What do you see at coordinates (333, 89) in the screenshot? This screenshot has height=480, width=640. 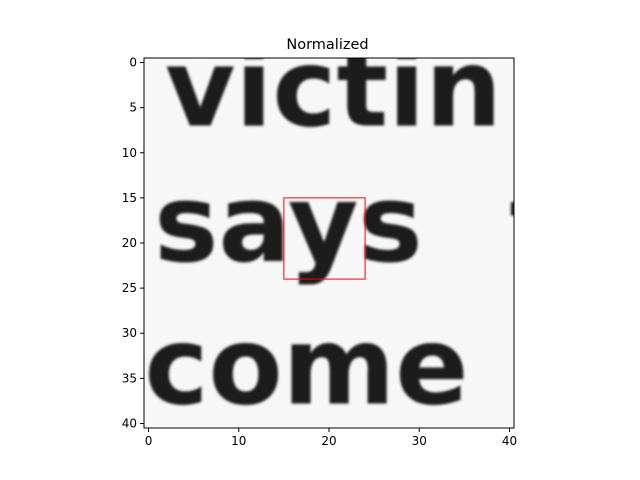 I see `image-word: victin` at bounding box center [333, 89].